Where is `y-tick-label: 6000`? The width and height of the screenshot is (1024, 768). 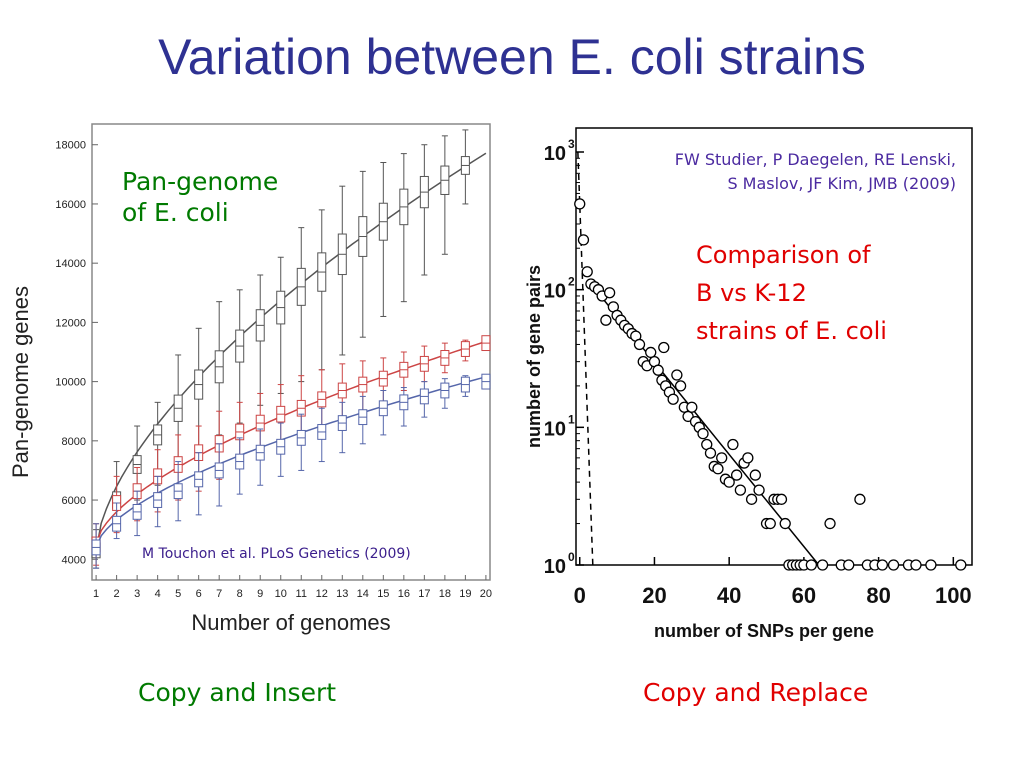
y-tick-label: 6000 is located at coordinates (74, 501).